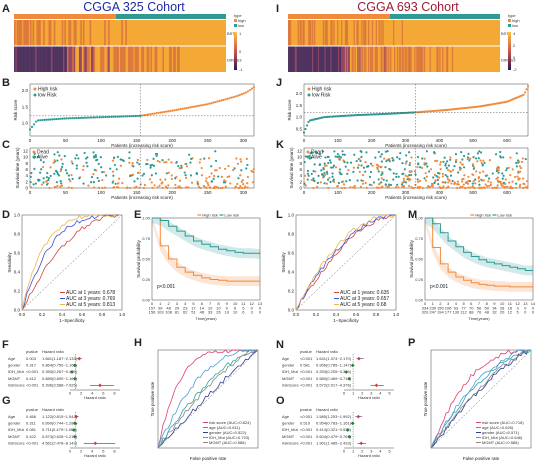 Image resolution: width=550 pixels, height=470 pixels. What do you see at coordinates (82, 314) in the screenshot?
I see `x-tick-label: 0.6` at bounding box center [82, 314].